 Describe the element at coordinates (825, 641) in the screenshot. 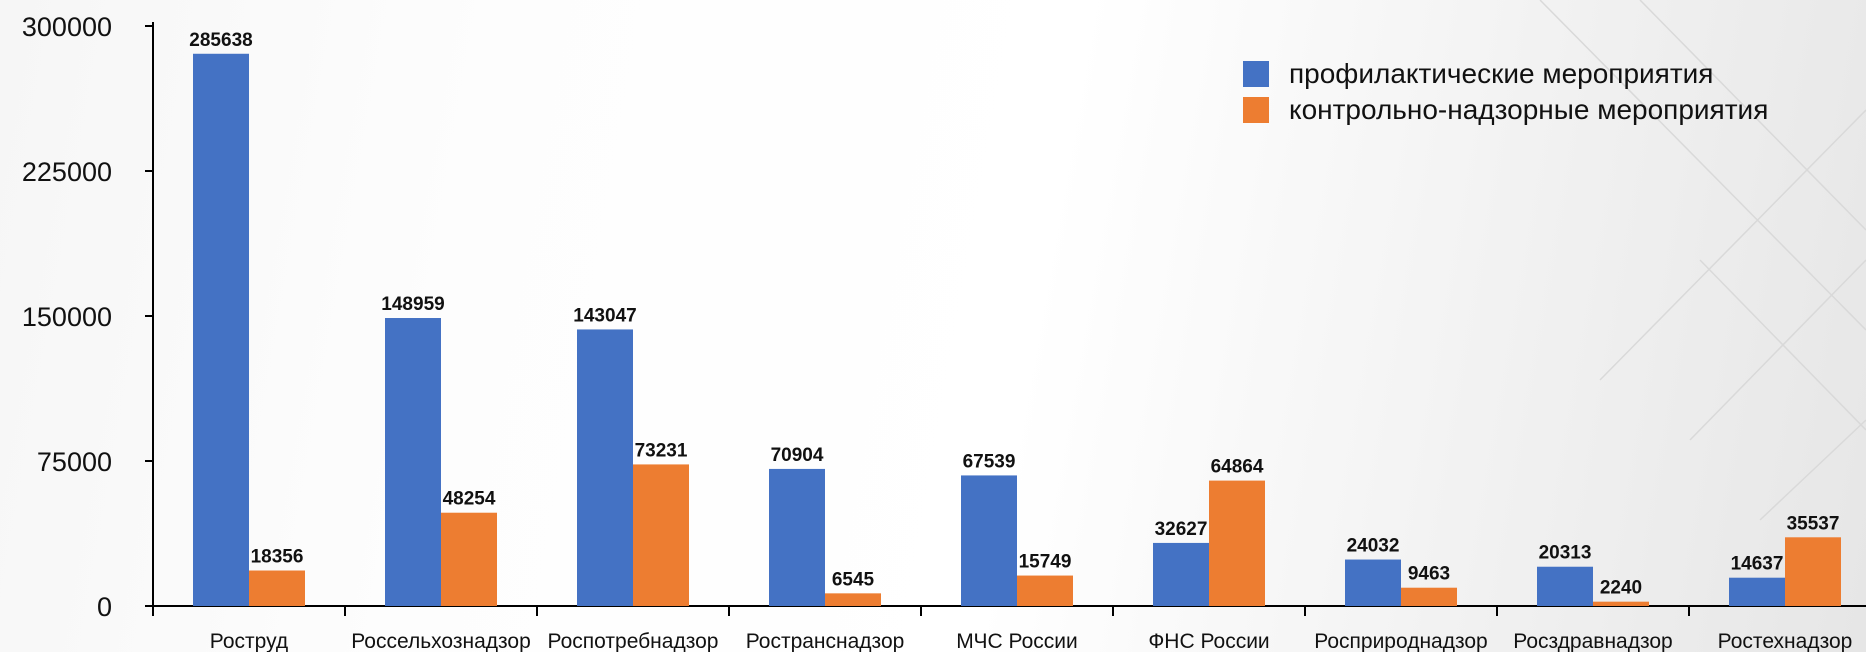

I see `x-tick-label: Ространснадзор` at that location.